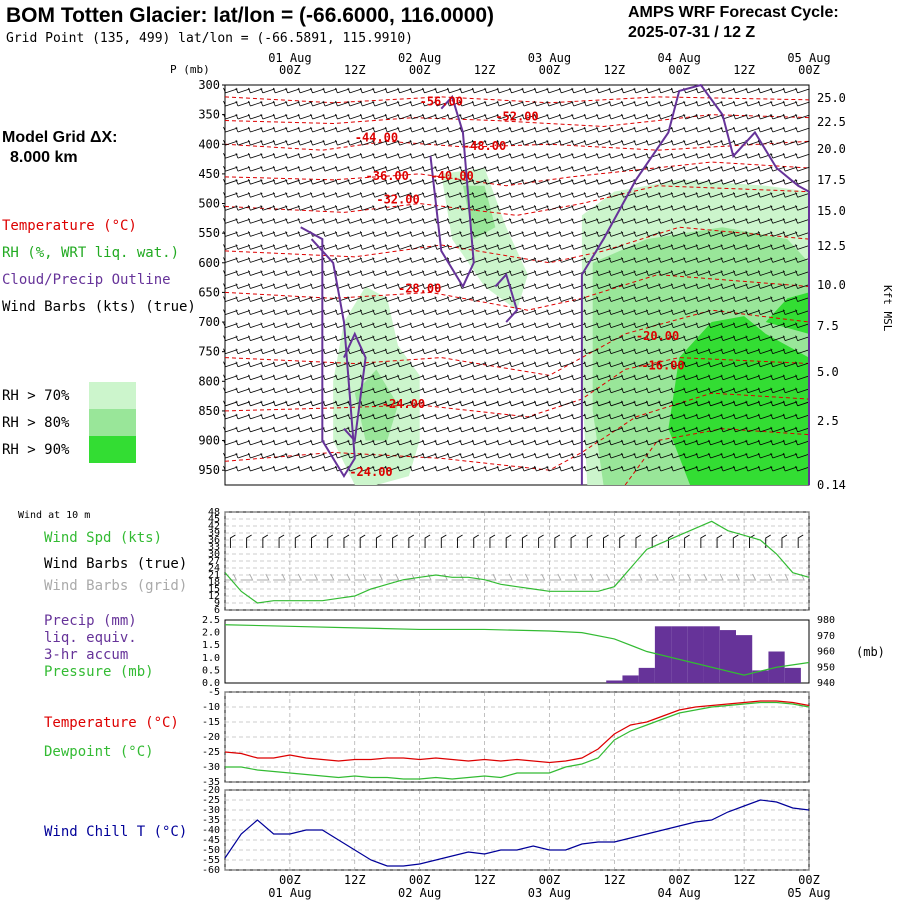 Image resolution: width=900 pixels, height=900 pixels. Describe the element at coordinates (403, 404) in the screenshot. I see `temperature-contour-label: -24.00` at that location.